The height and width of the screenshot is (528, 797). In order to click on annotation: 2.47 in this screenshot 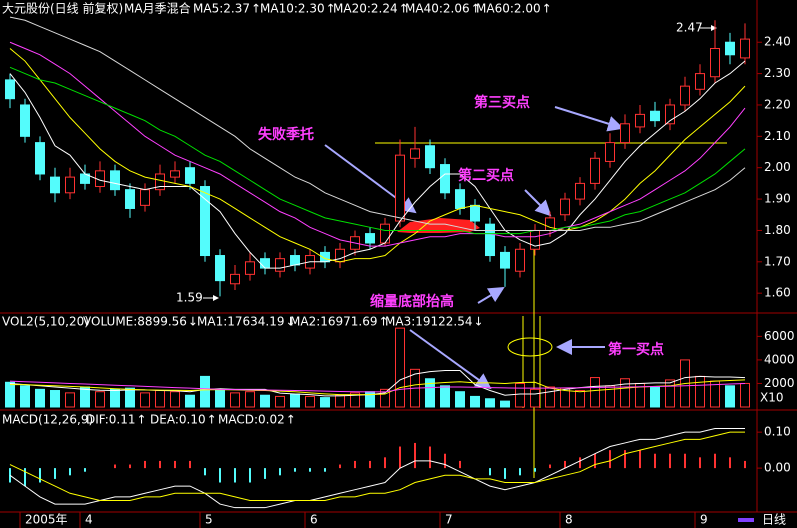, I will do `click(689, 28)`.